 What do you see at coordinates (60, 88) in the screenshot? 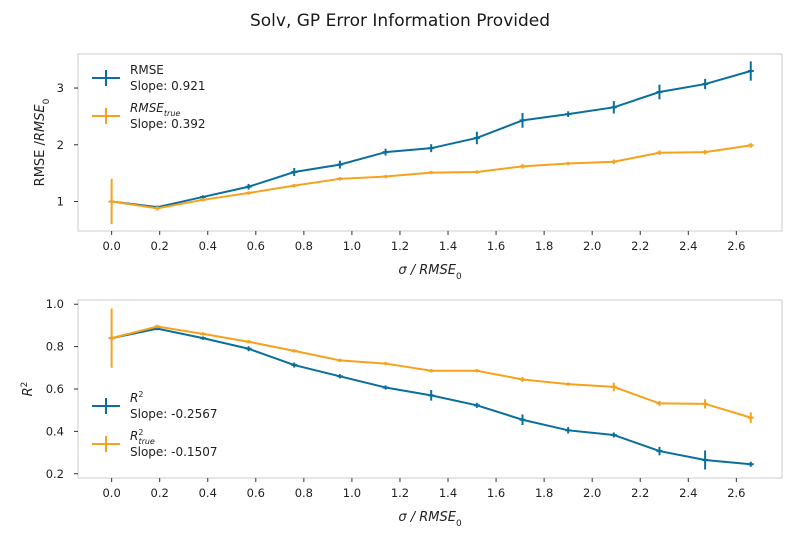
I see `y-tick-label: 3` at bounding box center [60, 88].